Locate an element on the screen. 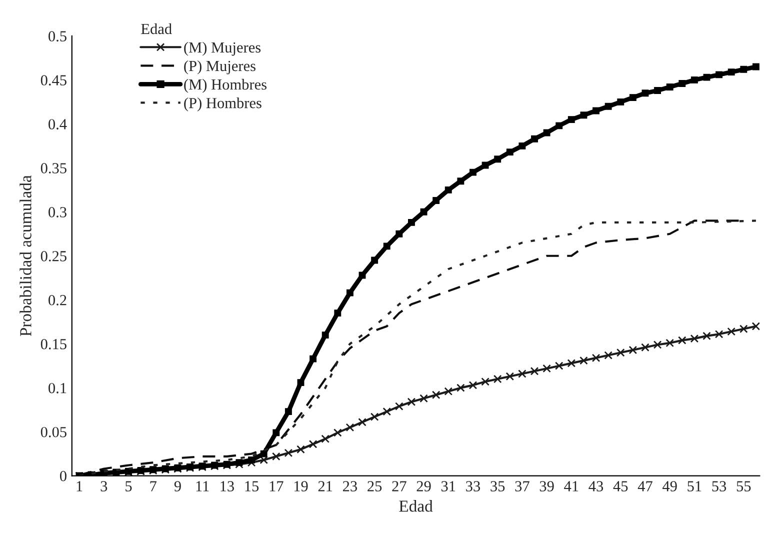 This screenshot has height=537, width=765. x-tick-label: 9 is located at coordinates (177, 486).